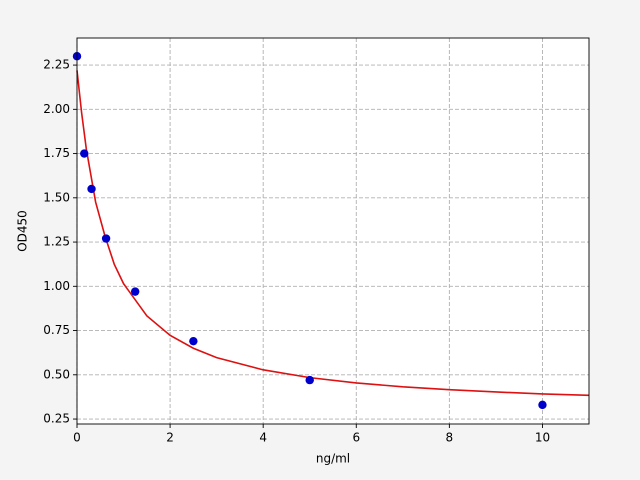  Describe the element at coordinates (56, 197) in the screenshot. I see `y-tick-label: 1.50` at that location.